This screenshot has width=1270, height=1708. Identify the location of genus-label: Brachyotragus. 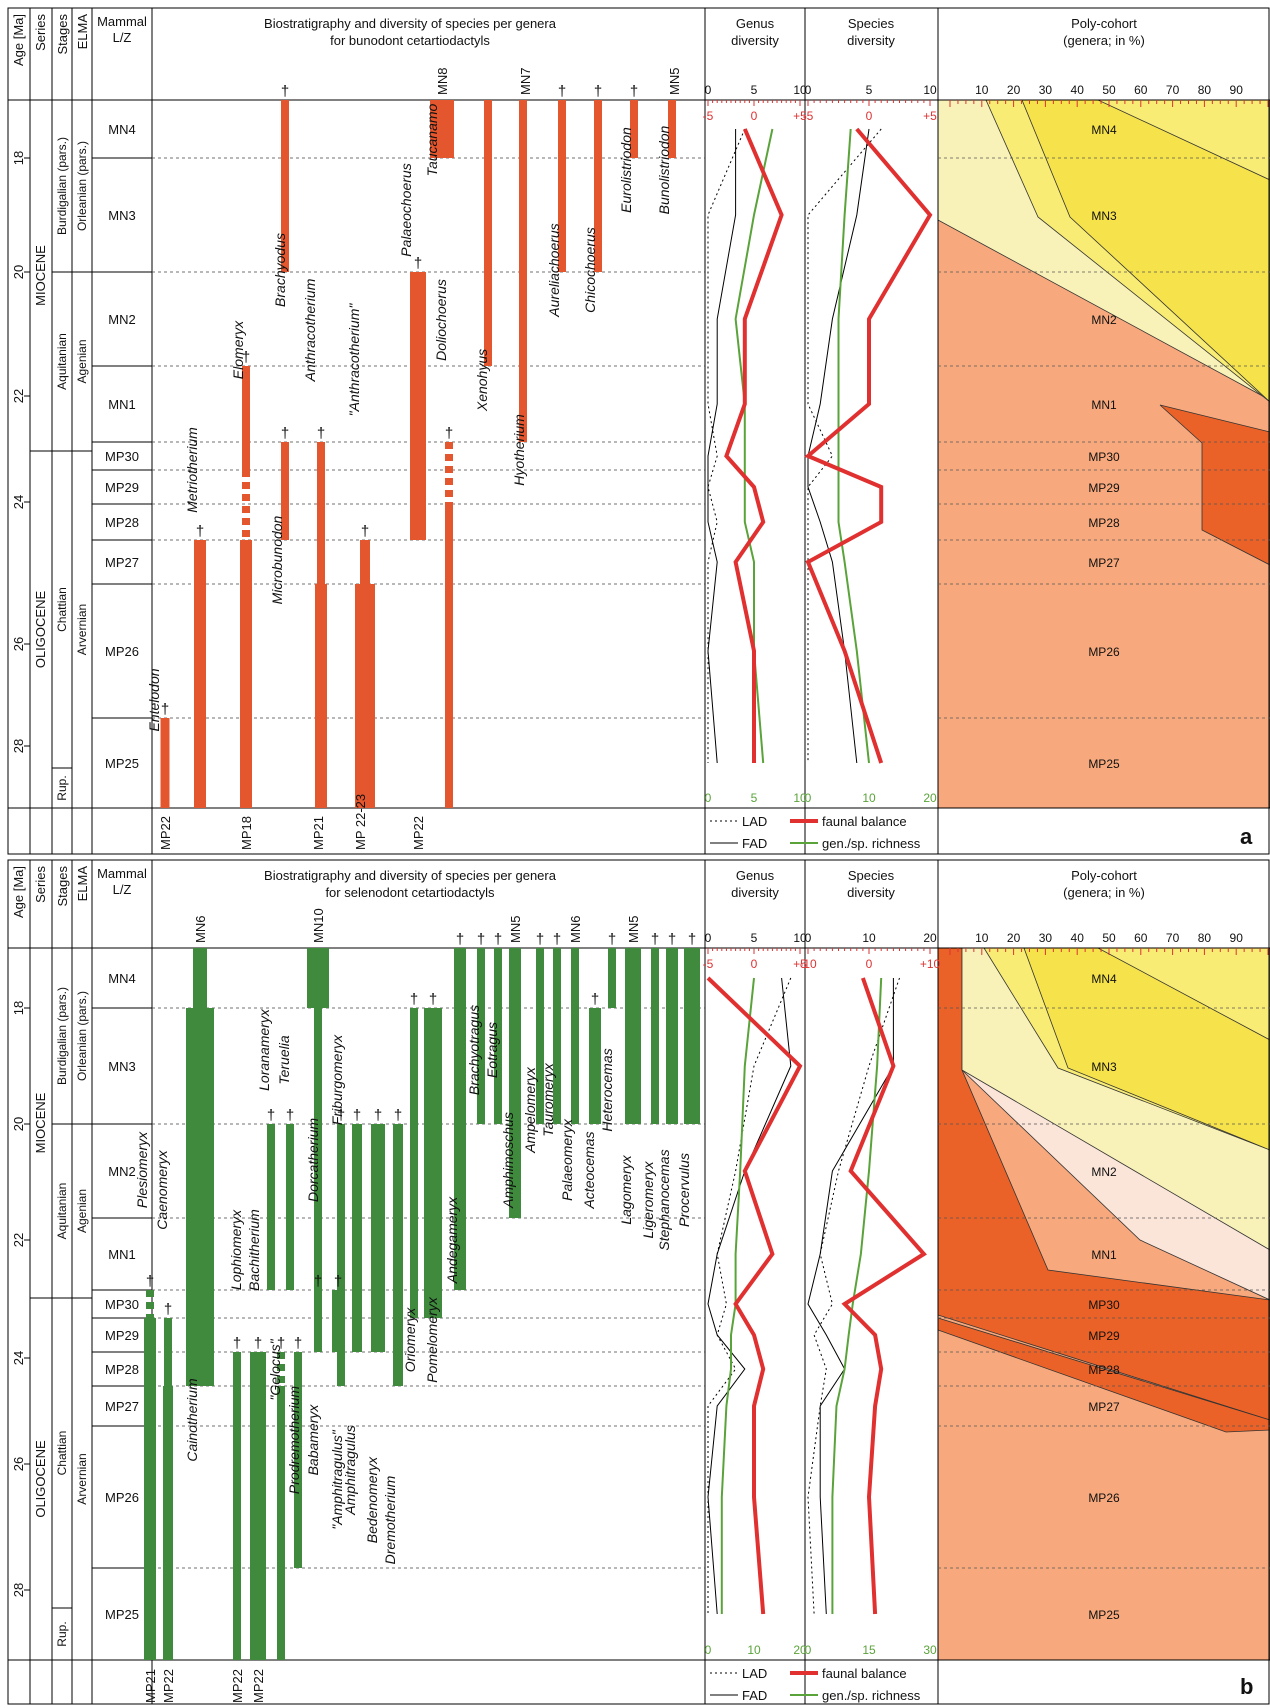
(474, 1050).